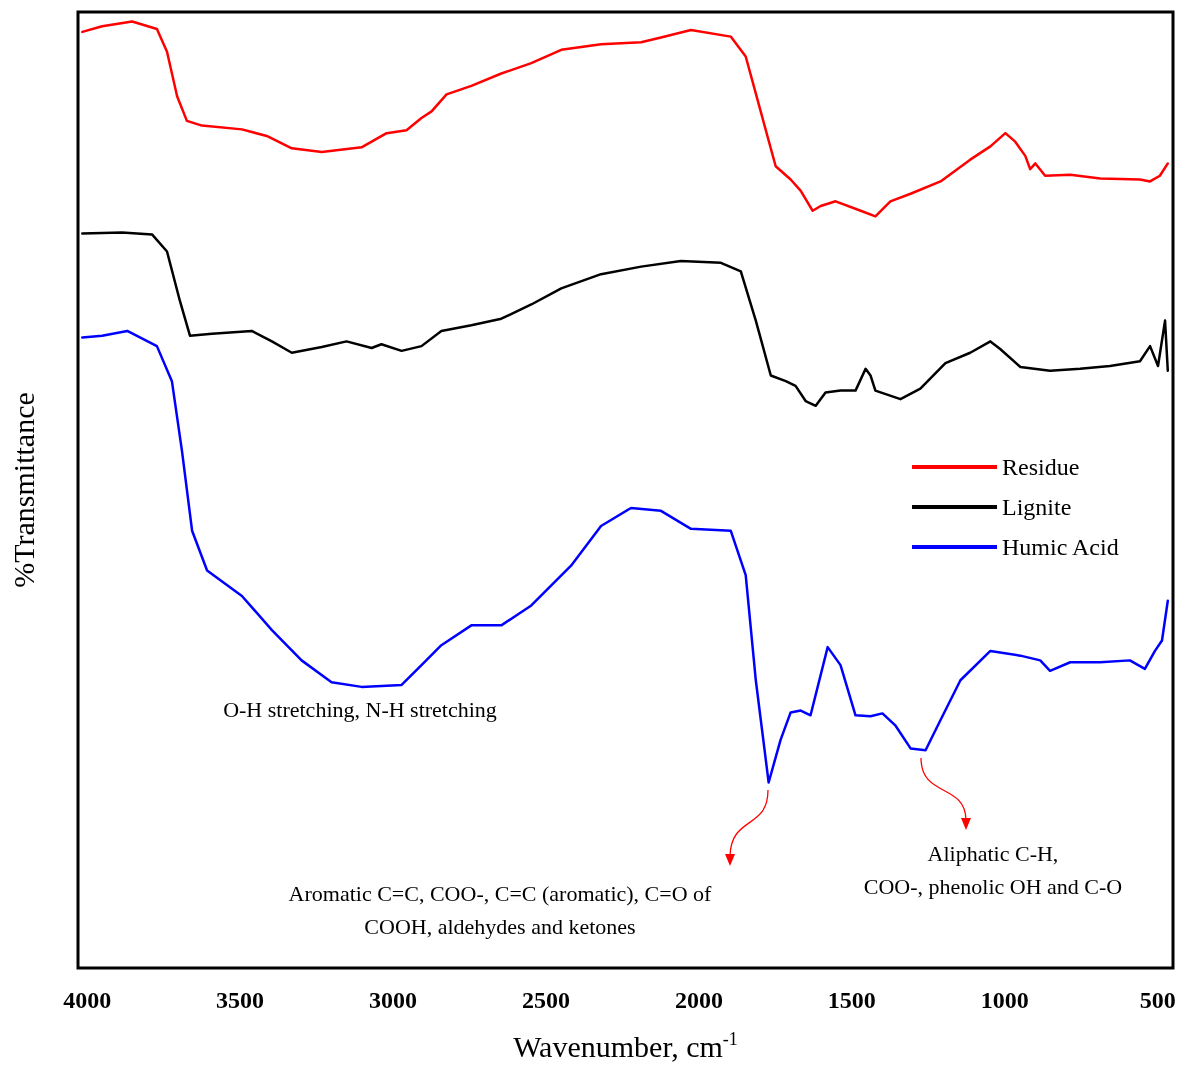  What do you see at coordinates (500, 909) in the screenshot?
I see `annotation: Aromatic C=C, COO-, C=C (aromatic), C=O of COOH, aldehydes and ketones` at bounding box center [500, 909].